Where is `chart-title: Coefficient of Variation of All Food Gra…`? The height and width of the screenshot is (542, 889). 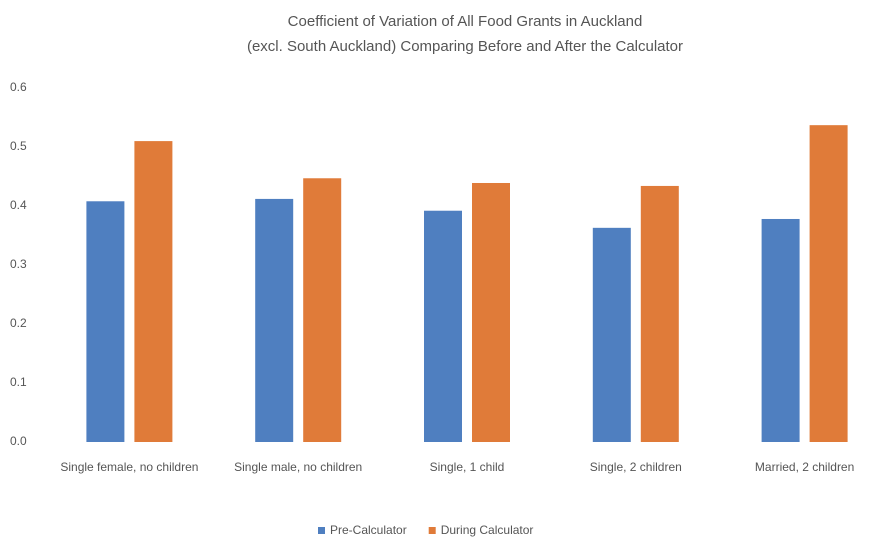
chart-title: Coefficient of Variation of All Food Gra… is located at coordinates (465, 21).